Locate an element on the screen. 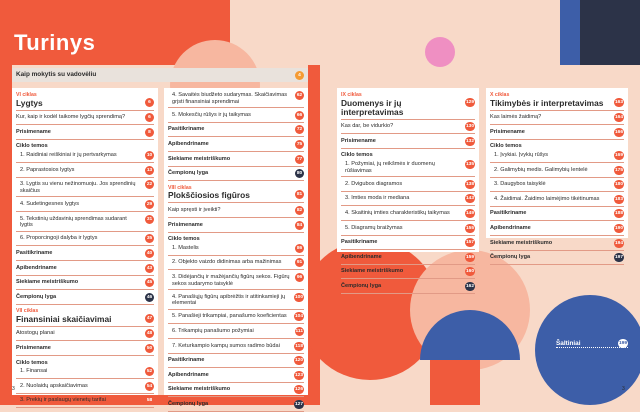 The image size is (640, 412). page-badge: 31 is located at coordinates (149, 219).